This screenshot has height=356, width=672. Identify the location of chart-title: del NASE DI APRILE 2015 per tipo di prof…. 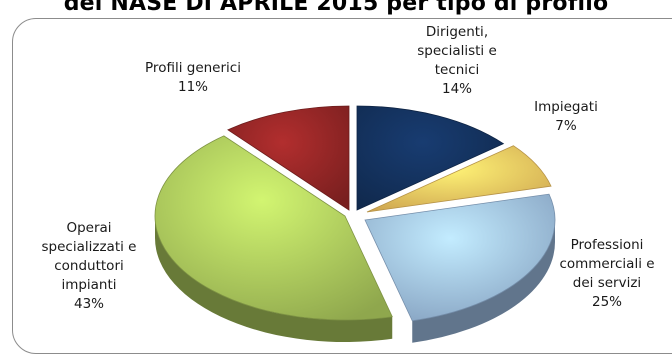
(336, 8).